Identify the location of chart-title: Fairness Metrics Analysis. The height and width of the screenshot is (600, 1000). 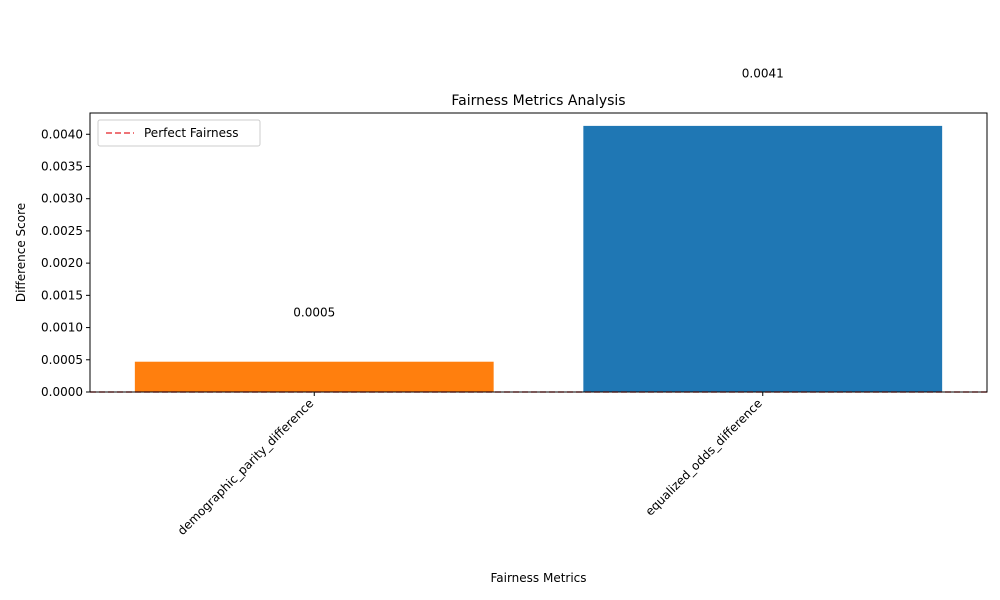
(538, 101).